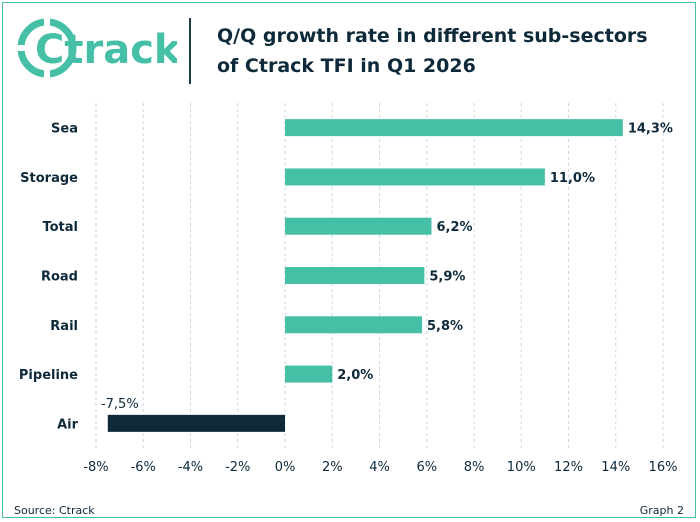  What do you see at coordinates (285, 467) in the screenshot?
I see `x-tick-label: 0%` at bounding box center [285, 467].